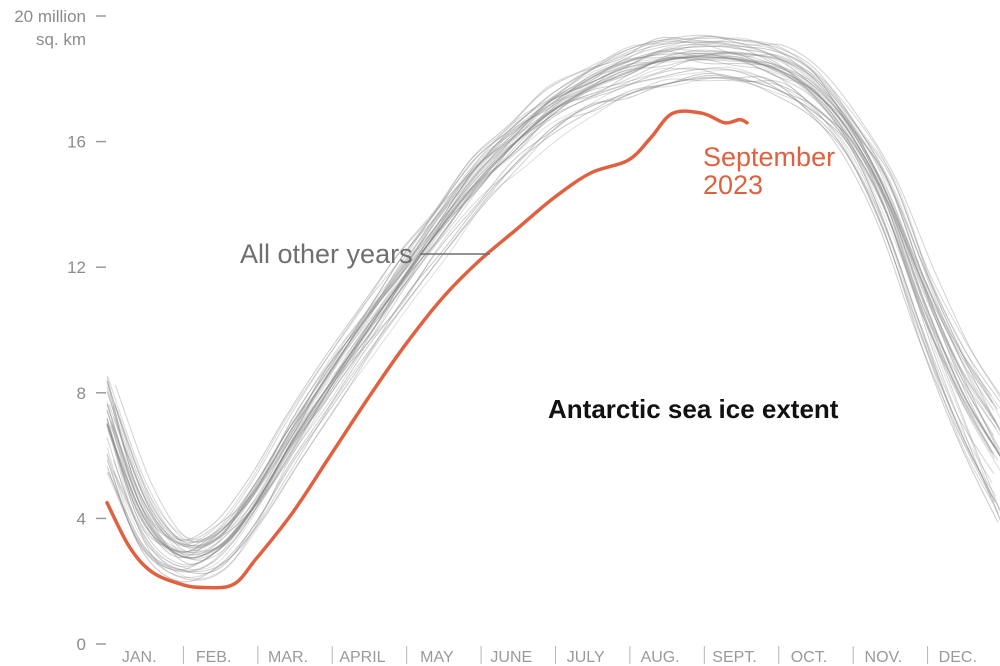 This screenshot has height=666, width=1000. What do you see at coordinates (76, 267) in the screenshot?
I see `y-tick-label: 12` at bounding box center [76, 267].